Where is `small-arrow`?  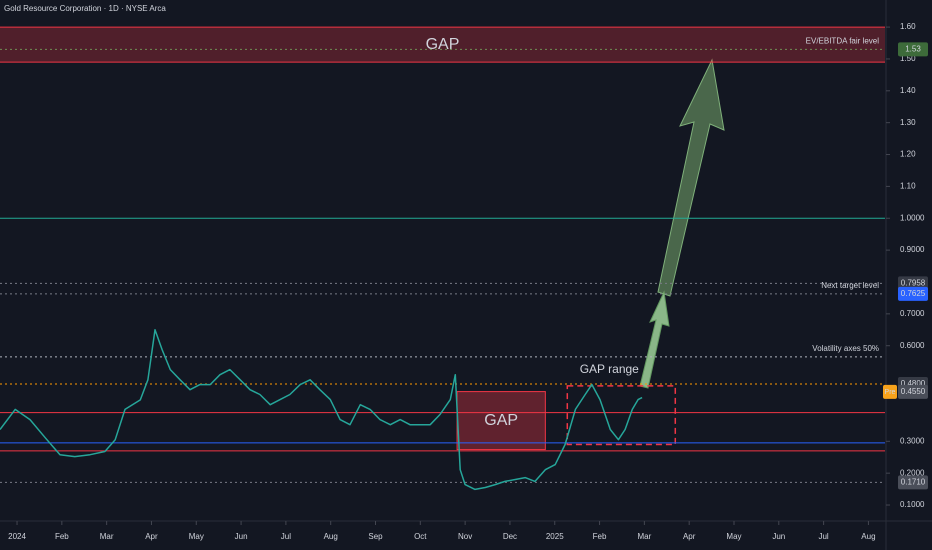 small-arrow is located at coordinates (654, 339).